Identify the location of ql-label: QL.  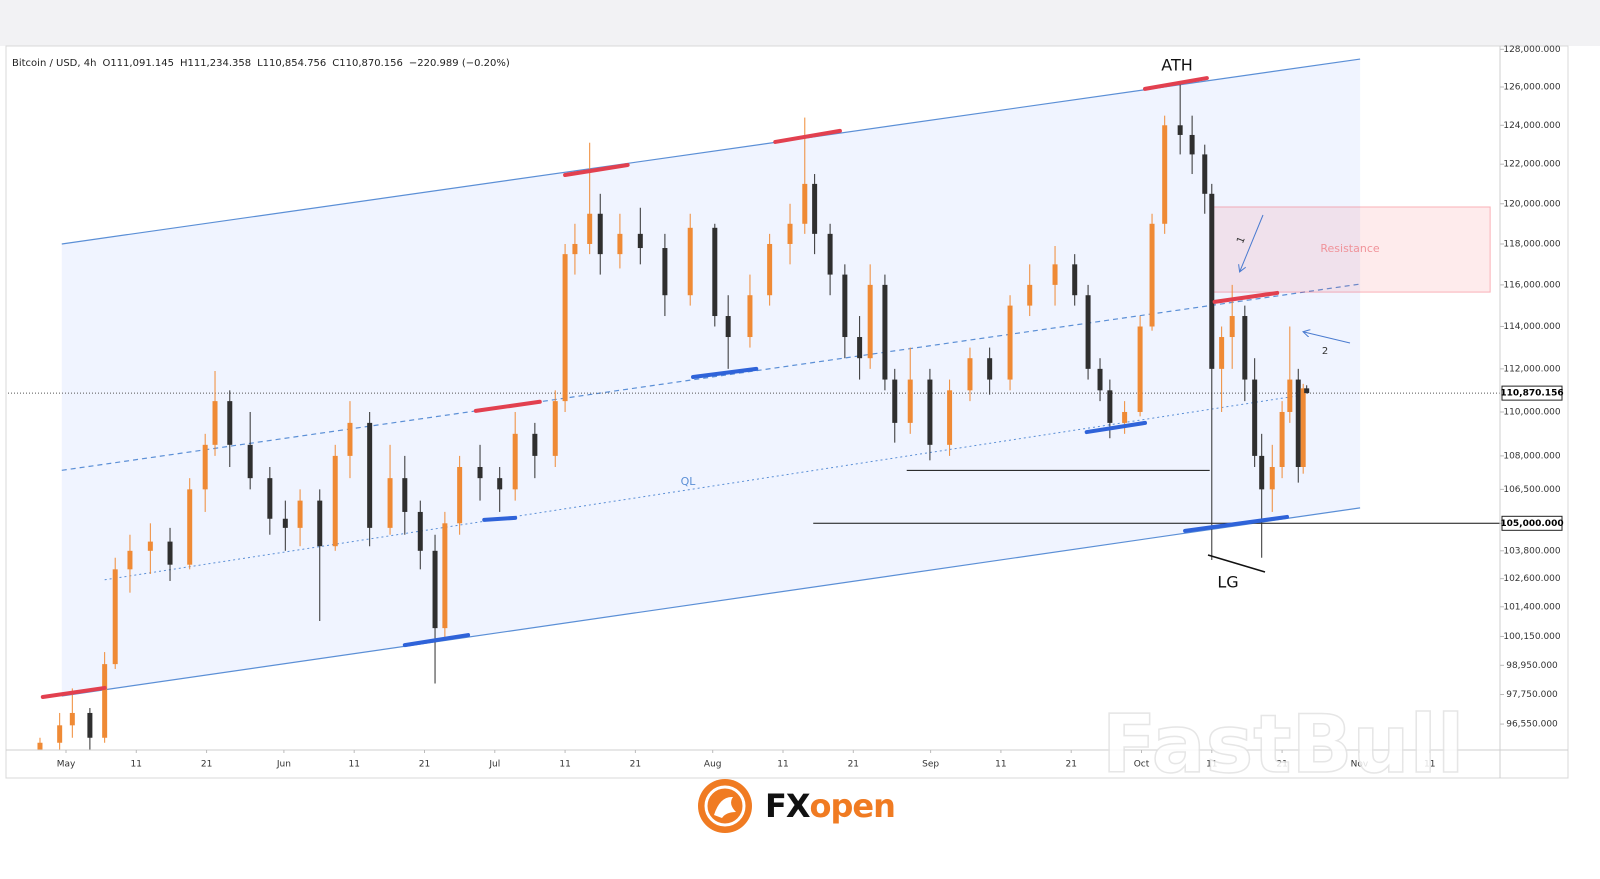
(689, 481).